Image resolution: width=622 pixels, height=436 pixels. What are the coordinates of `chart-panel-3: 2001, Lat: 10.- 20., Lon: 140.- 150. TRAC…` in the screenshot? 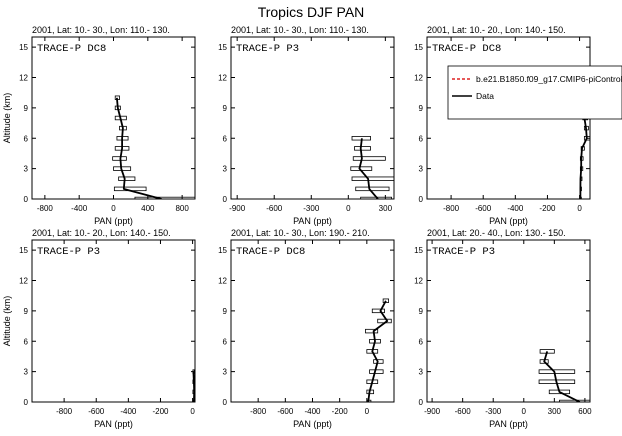 It's located at (502, 125).